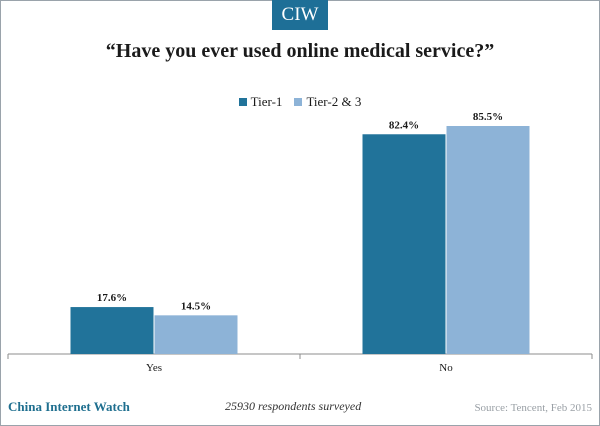 The width and height of the screenshot is (600, 426). What do you see at coordinates (154, 368) in the screenshot?
I see `category-label-yes: Yes` at bounding box center [154, 368].